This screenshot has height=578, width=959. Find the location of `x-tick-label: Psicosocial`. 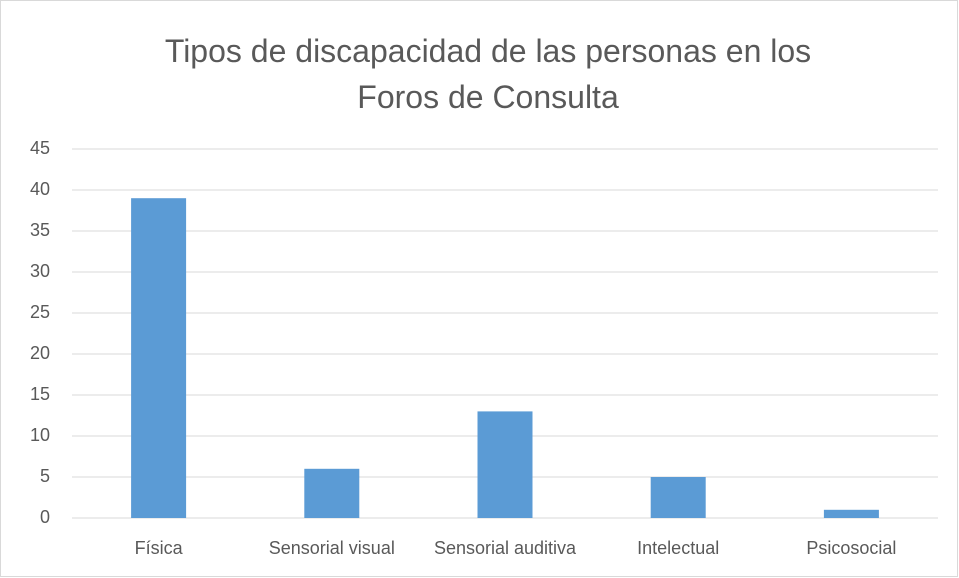

x-tick-label: Psicosocial is located at coordinates (851, 548).